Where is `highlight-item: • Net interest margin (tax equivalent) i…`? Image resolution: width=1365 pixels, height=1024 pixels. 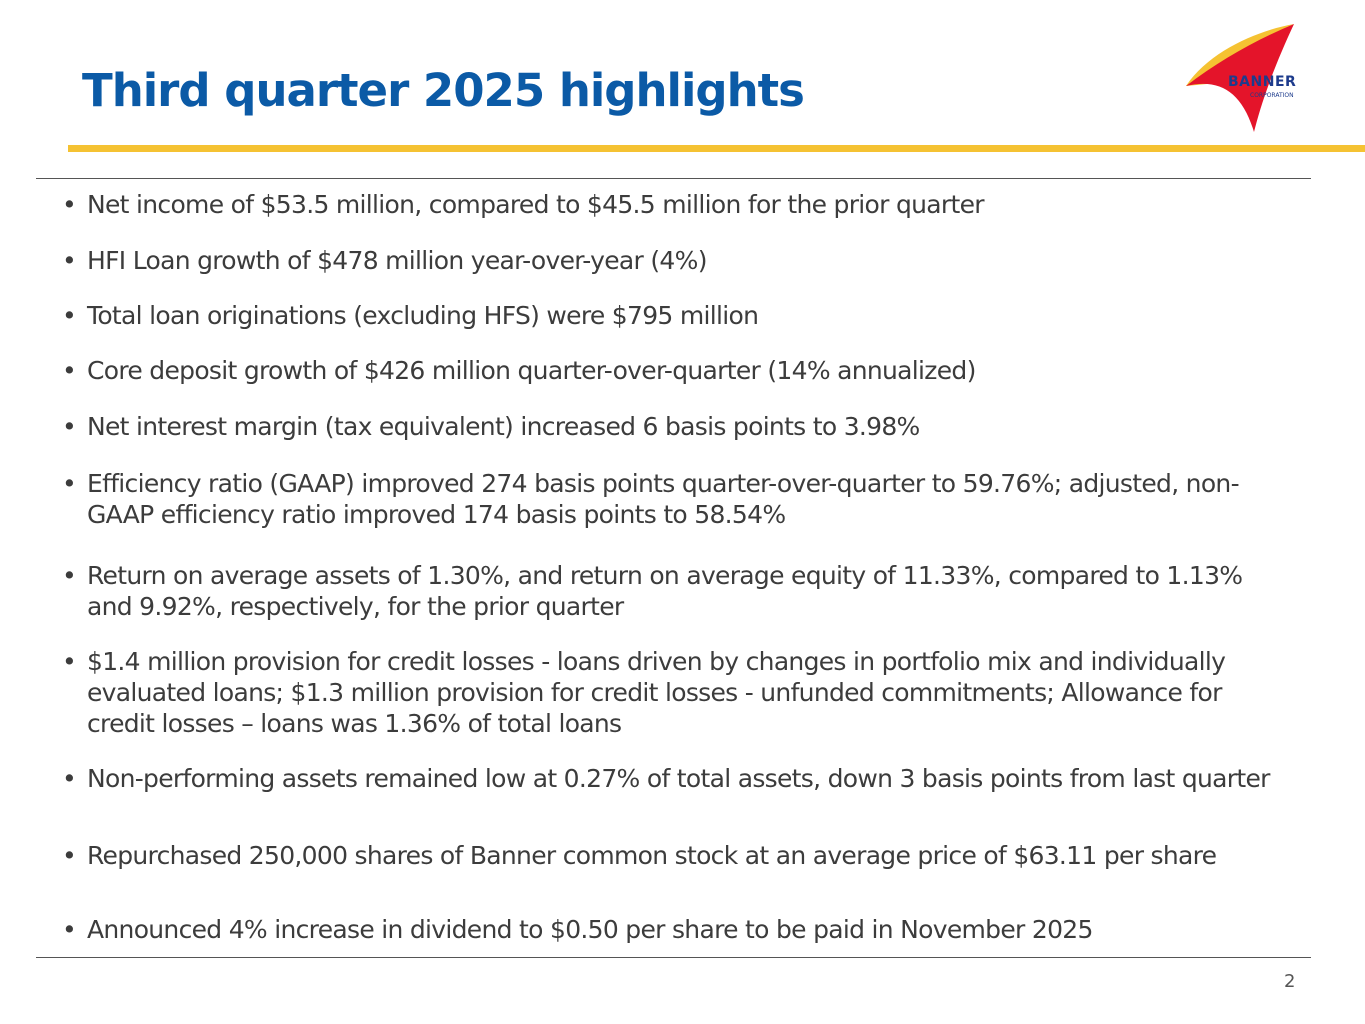 highlight-item: • Net interest margin (tax equivalent) i… is located at coordinates (675, 426).